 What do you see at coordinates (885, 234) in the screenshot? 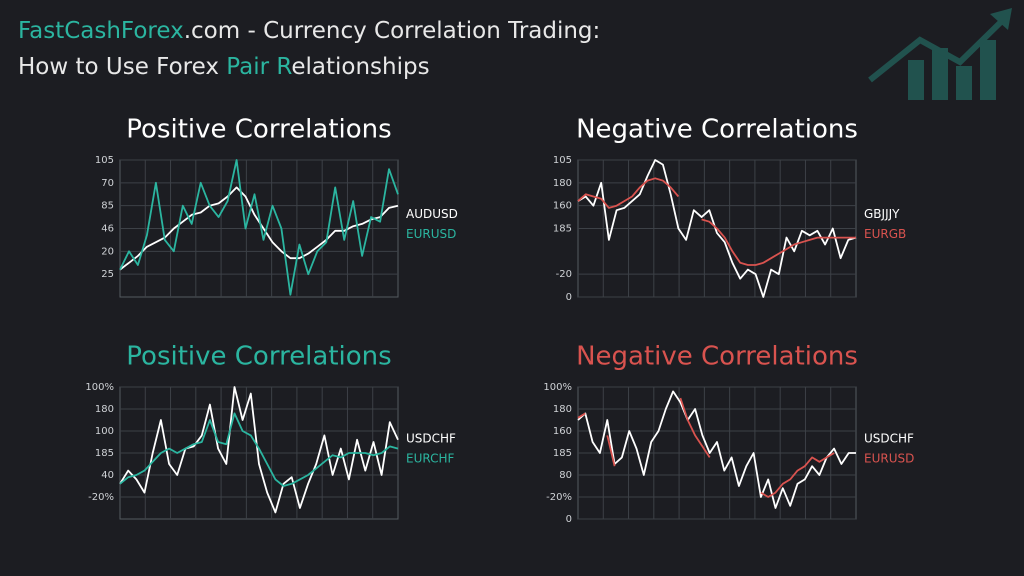
I see `legend-entry: EURGB` at bounding box center [885, 234].